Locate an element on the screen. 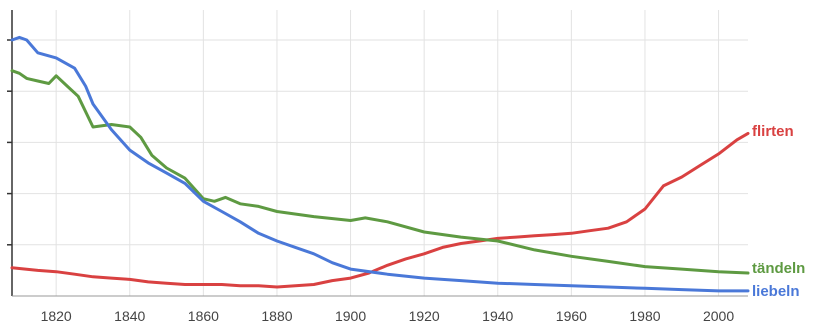 This screenshot has height=327, width=824. x-tick-label: 1920 is located at coordinates (424, 316).